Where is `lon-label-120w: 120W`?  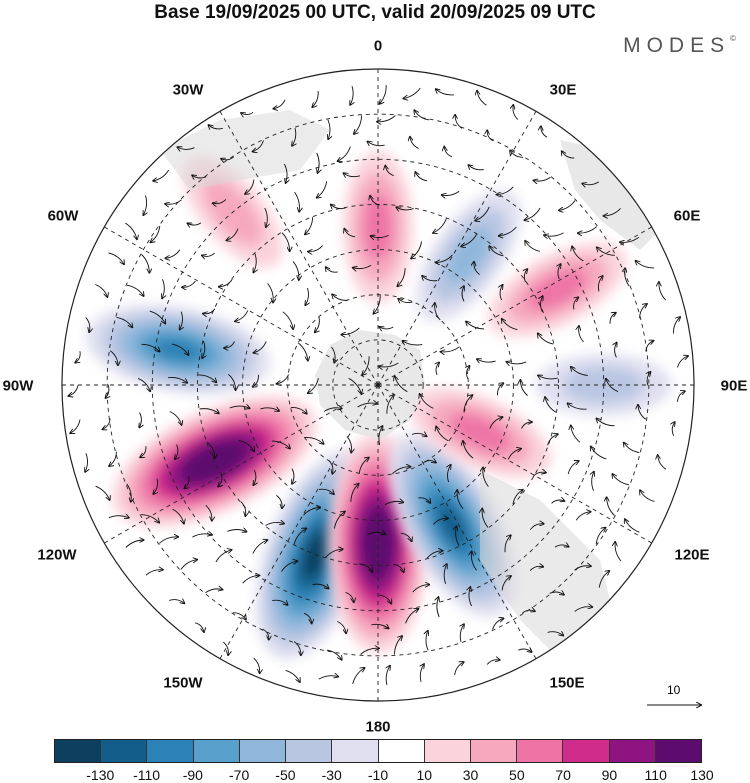
lon-label-120w: 120W is located at coordinates (57, 555).